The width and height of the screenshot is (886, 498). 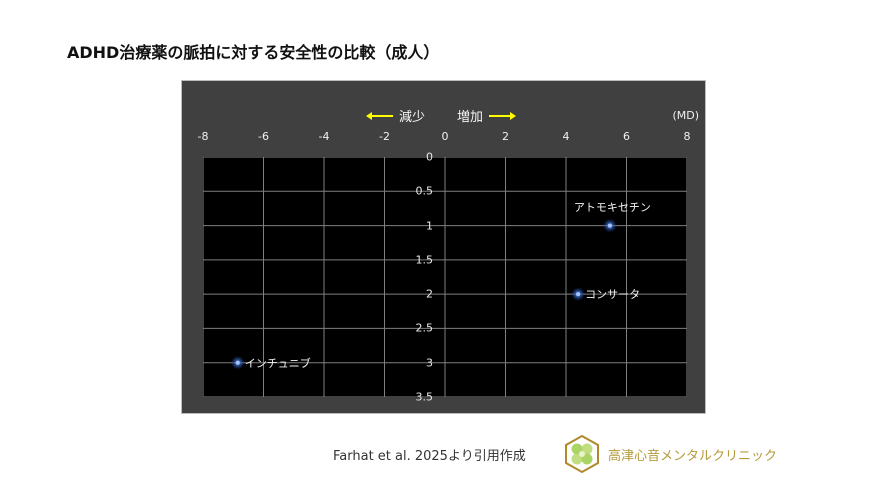 What do you see at coordinates (277, 363) in the screenshot?
I see `point-label: インチュニブ` at bounding box center [277, 363].